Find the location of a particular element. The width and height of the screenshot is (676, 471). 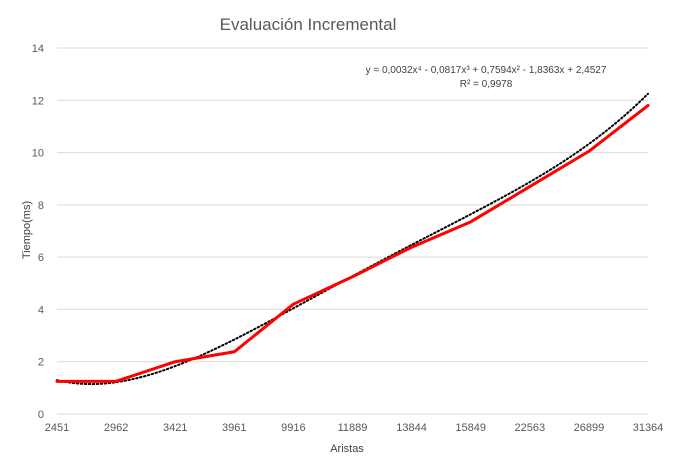

chart-title: Evaluación Incremental is located at coordinates (308, 24).